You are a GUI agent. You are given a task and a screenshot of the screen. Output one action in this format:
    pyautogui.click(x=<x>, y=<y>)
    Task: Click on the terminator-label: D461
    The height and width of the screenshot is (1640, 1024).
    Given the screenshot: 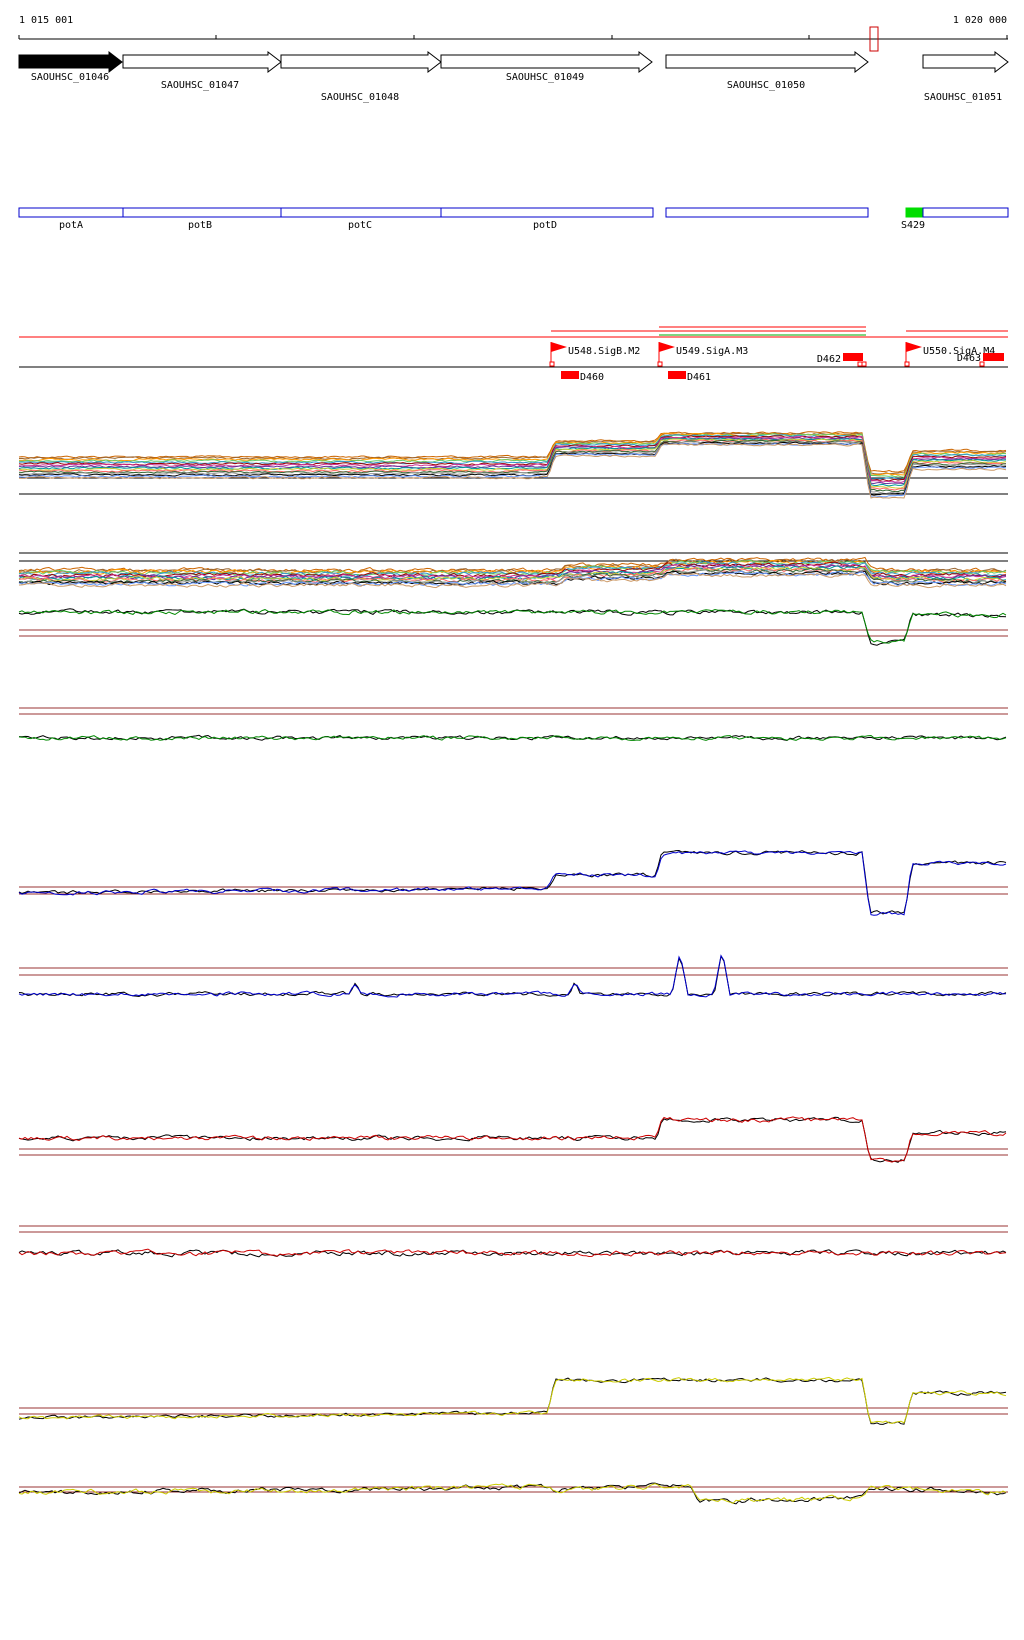 What is the action you would take?
    pyautogui.click(x=699, y=377)
    